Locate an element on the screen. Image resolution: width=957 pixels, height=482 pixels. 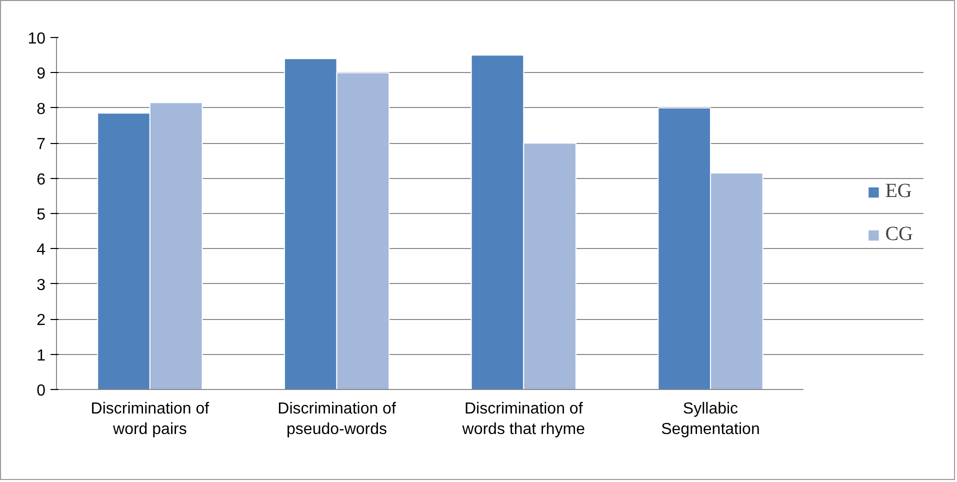
x-tick-label: Discrimination of word pairs is located at coordinates (150, 419).